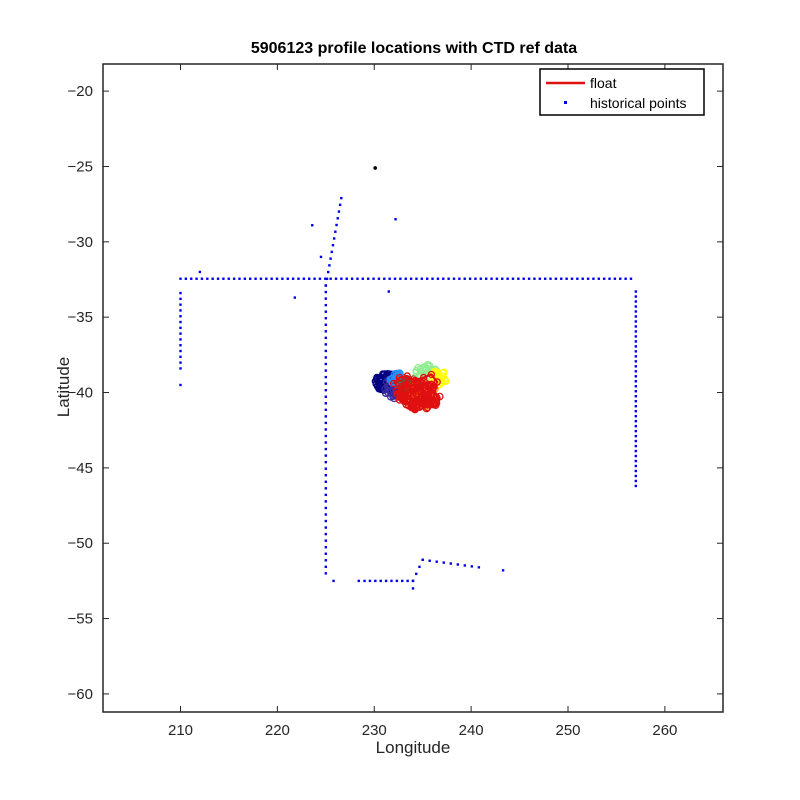 Image resolution: width=800 pixels, height=800 pixels. I want to click on y-tick-label: −45, so click(80, 468).